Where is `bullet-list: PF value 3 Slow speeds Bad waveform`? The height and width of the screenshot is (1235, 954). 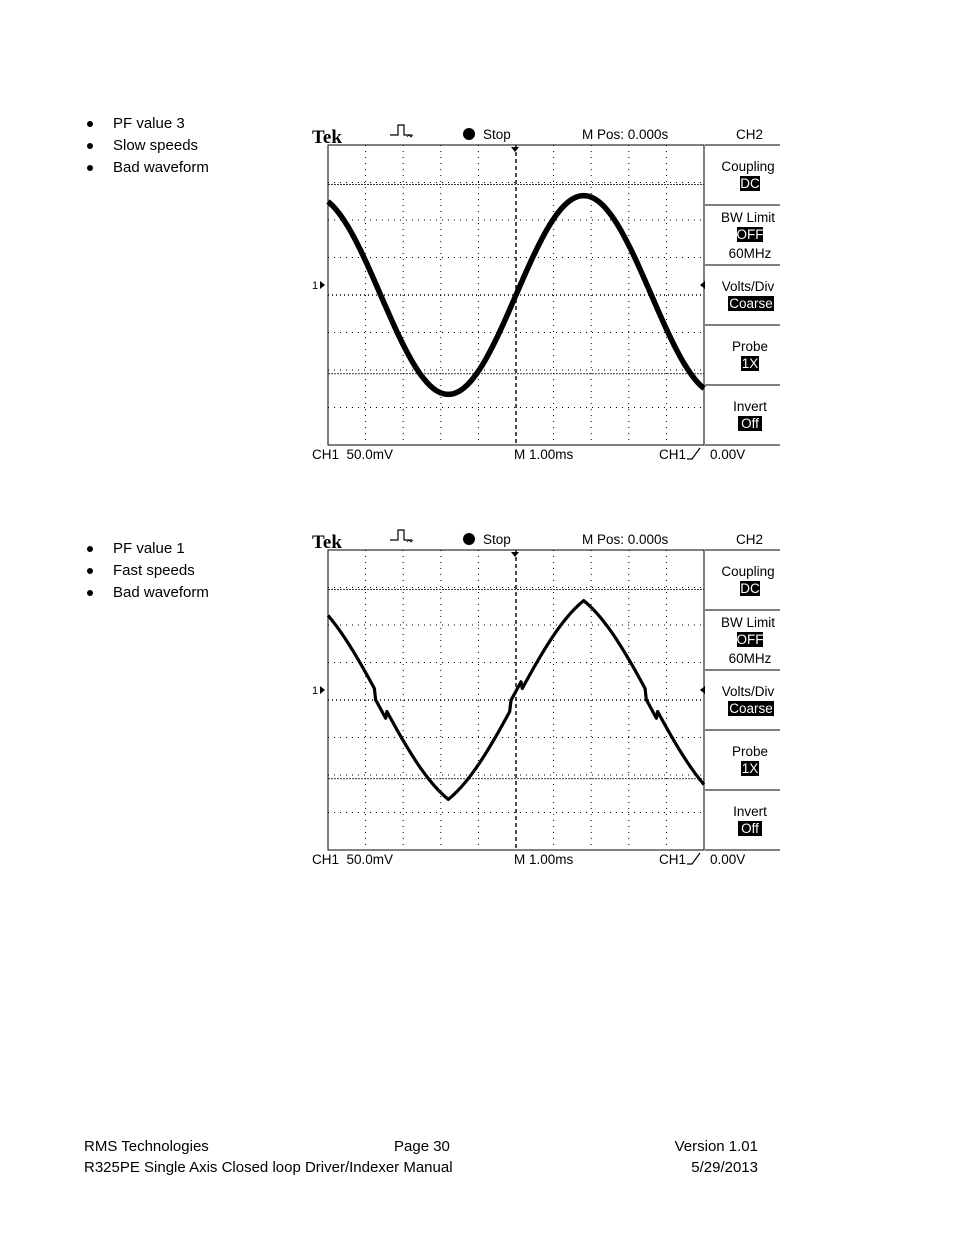 bullet-list: PF value 3 Slow speeds Bad waveform is located at coordinates (146, 146).